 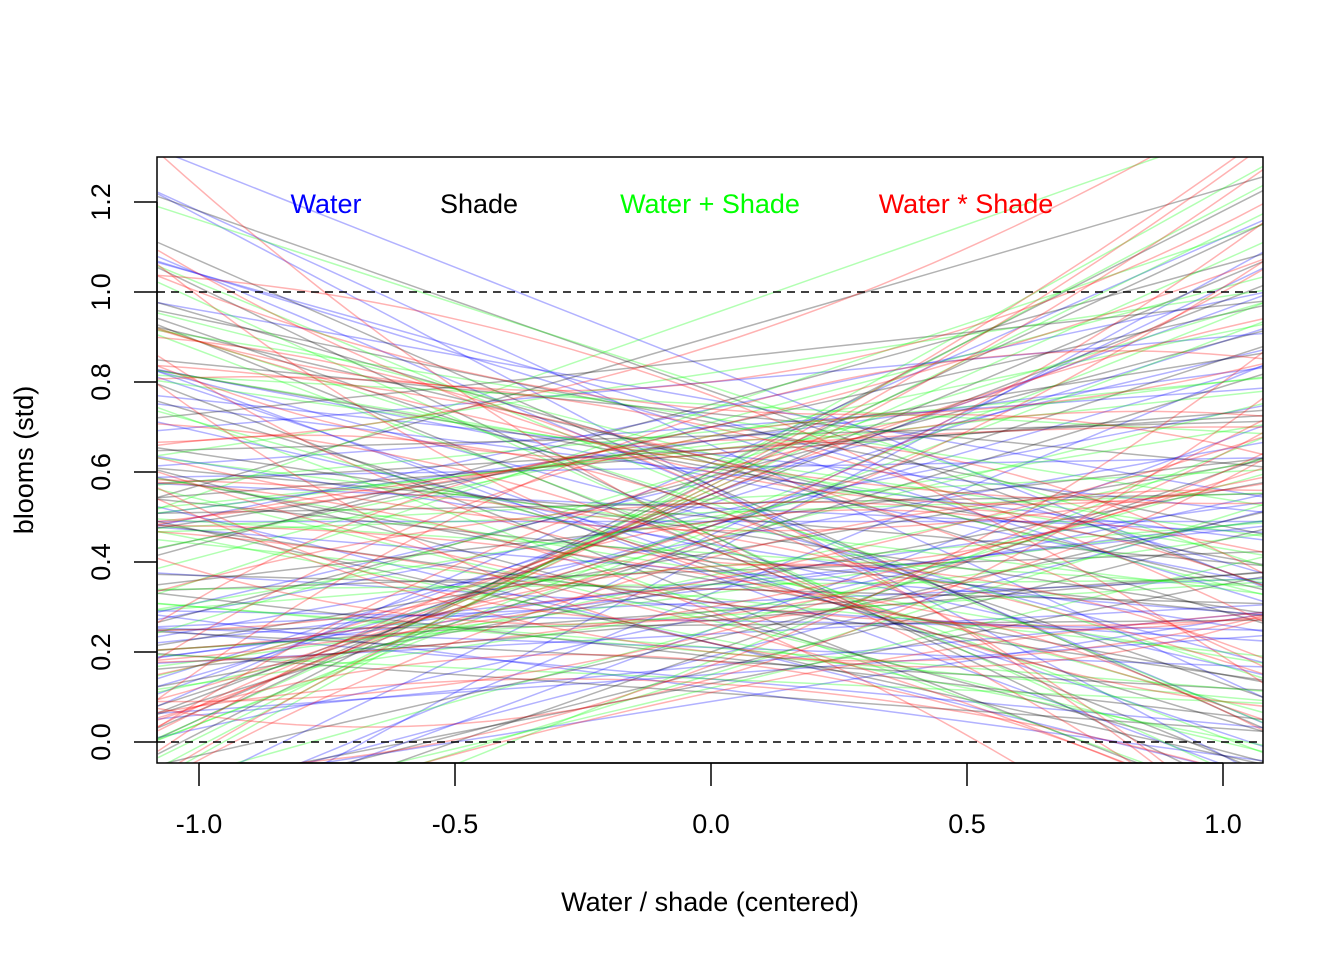 What do you see at coordinates (710, 902) in the screenshot?
I see `x-axis-label: Water / shade (centered)` at bounding box center [710, 902].